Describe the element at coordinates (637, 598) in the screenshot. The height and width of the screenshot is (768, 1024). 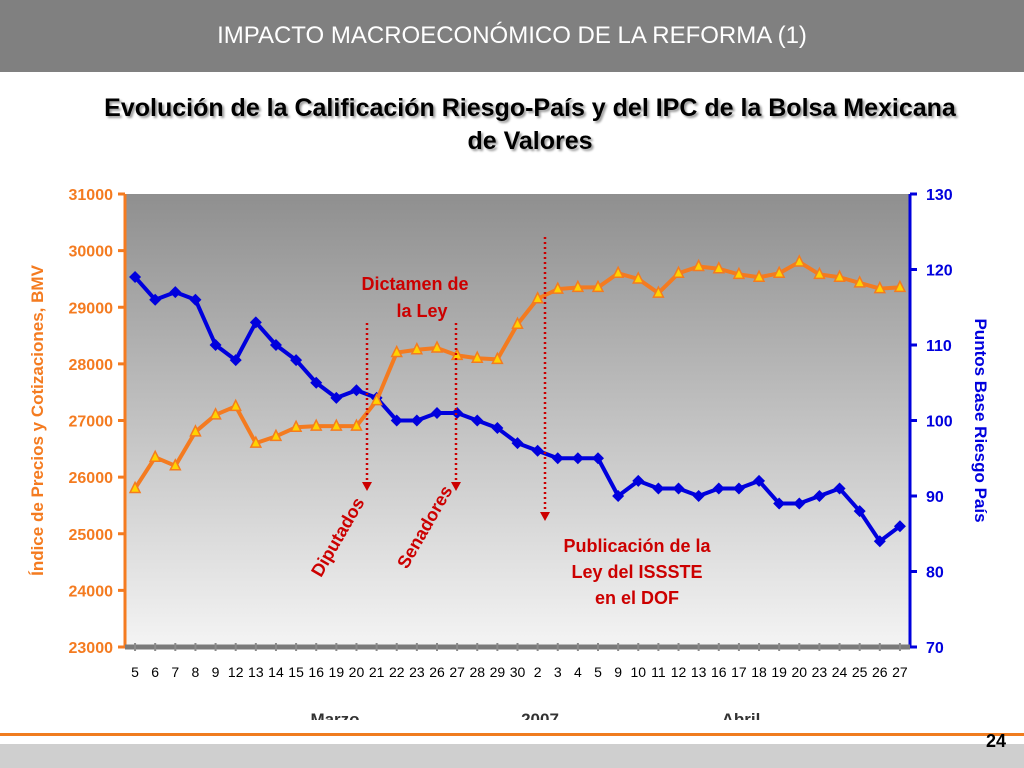
I see `publicacion-label-line3: en el DOF` at that location.